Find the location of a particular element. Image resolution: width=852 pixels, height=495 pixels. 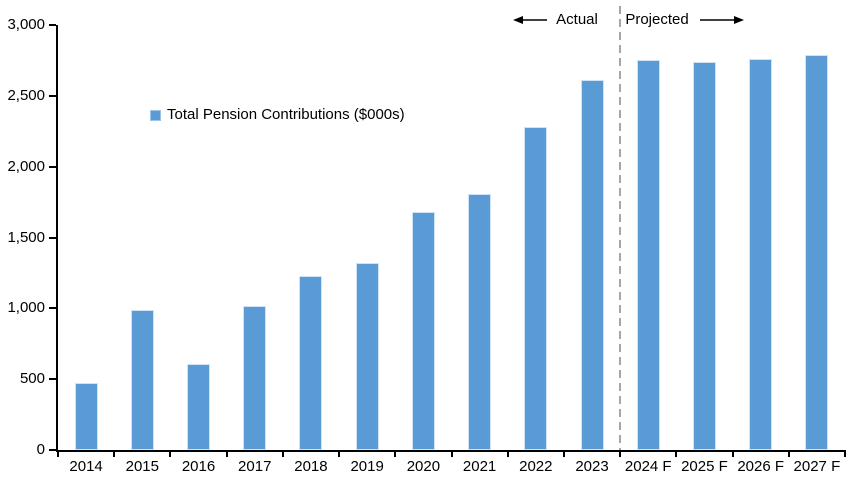

x-axis-label: 2027 F is located at coordinates (817, 466).